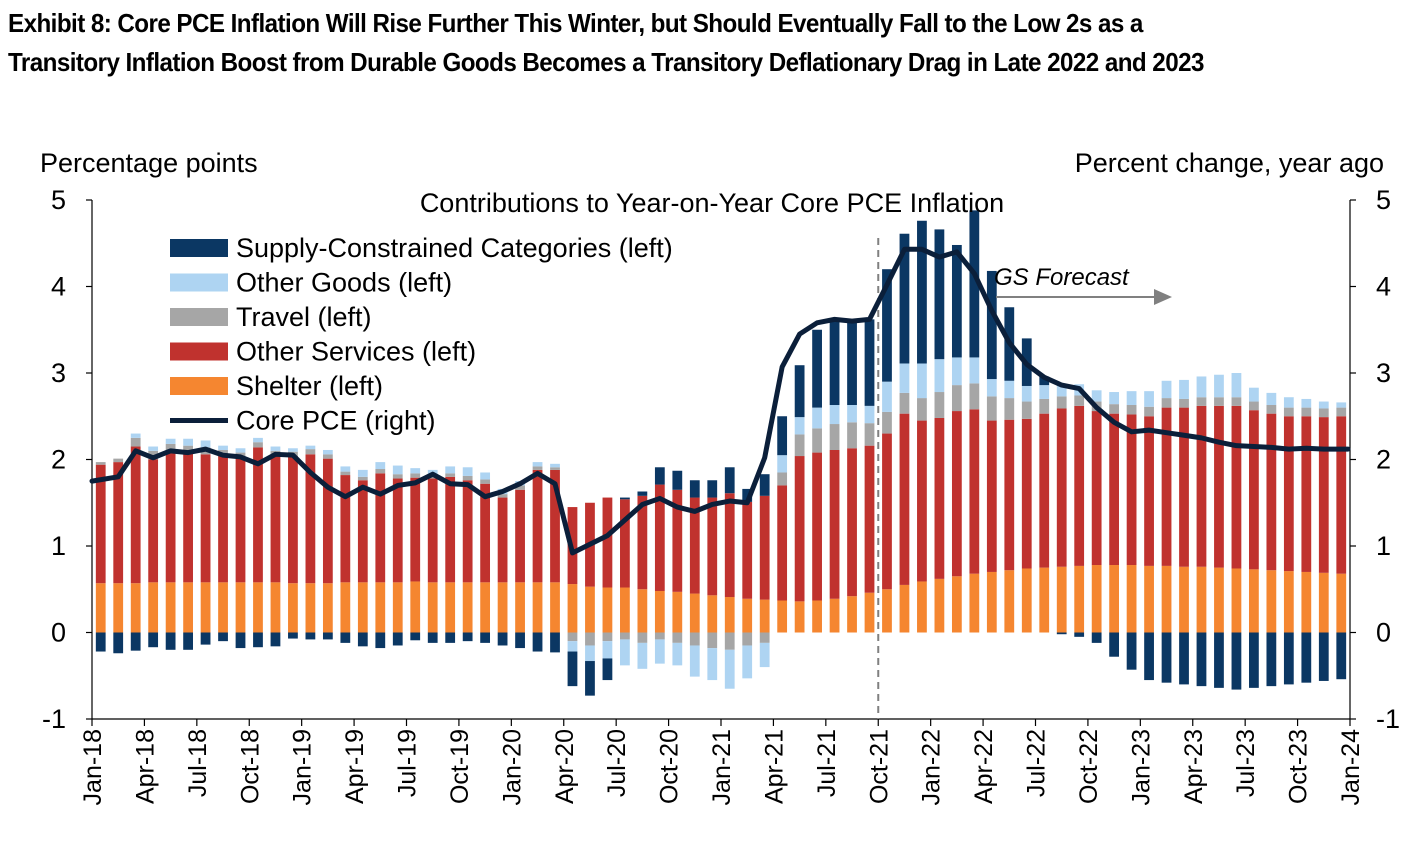 The image size is (1416, 854). I want to click on x-tick-label: Jul-23, so click(1246, 763).